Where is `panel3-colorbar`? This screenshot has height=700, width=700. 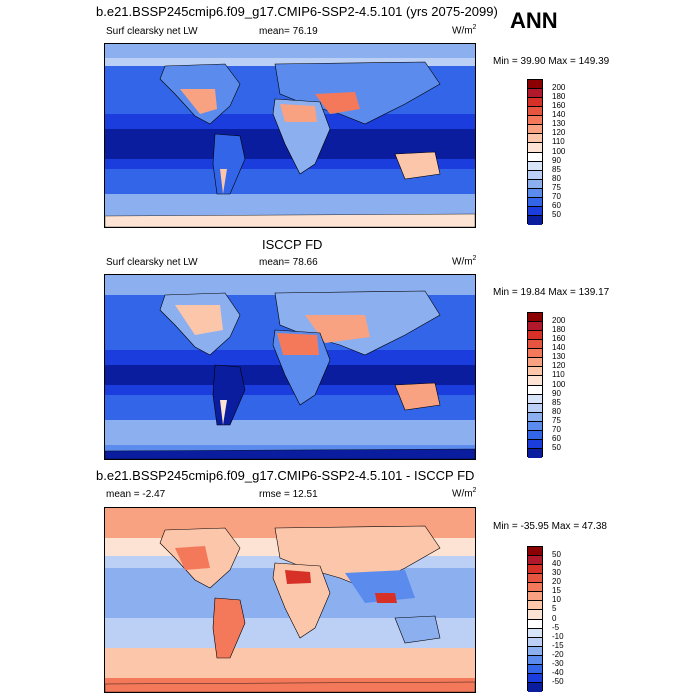 panel3-colorbar is located at coordinates (535, 619).